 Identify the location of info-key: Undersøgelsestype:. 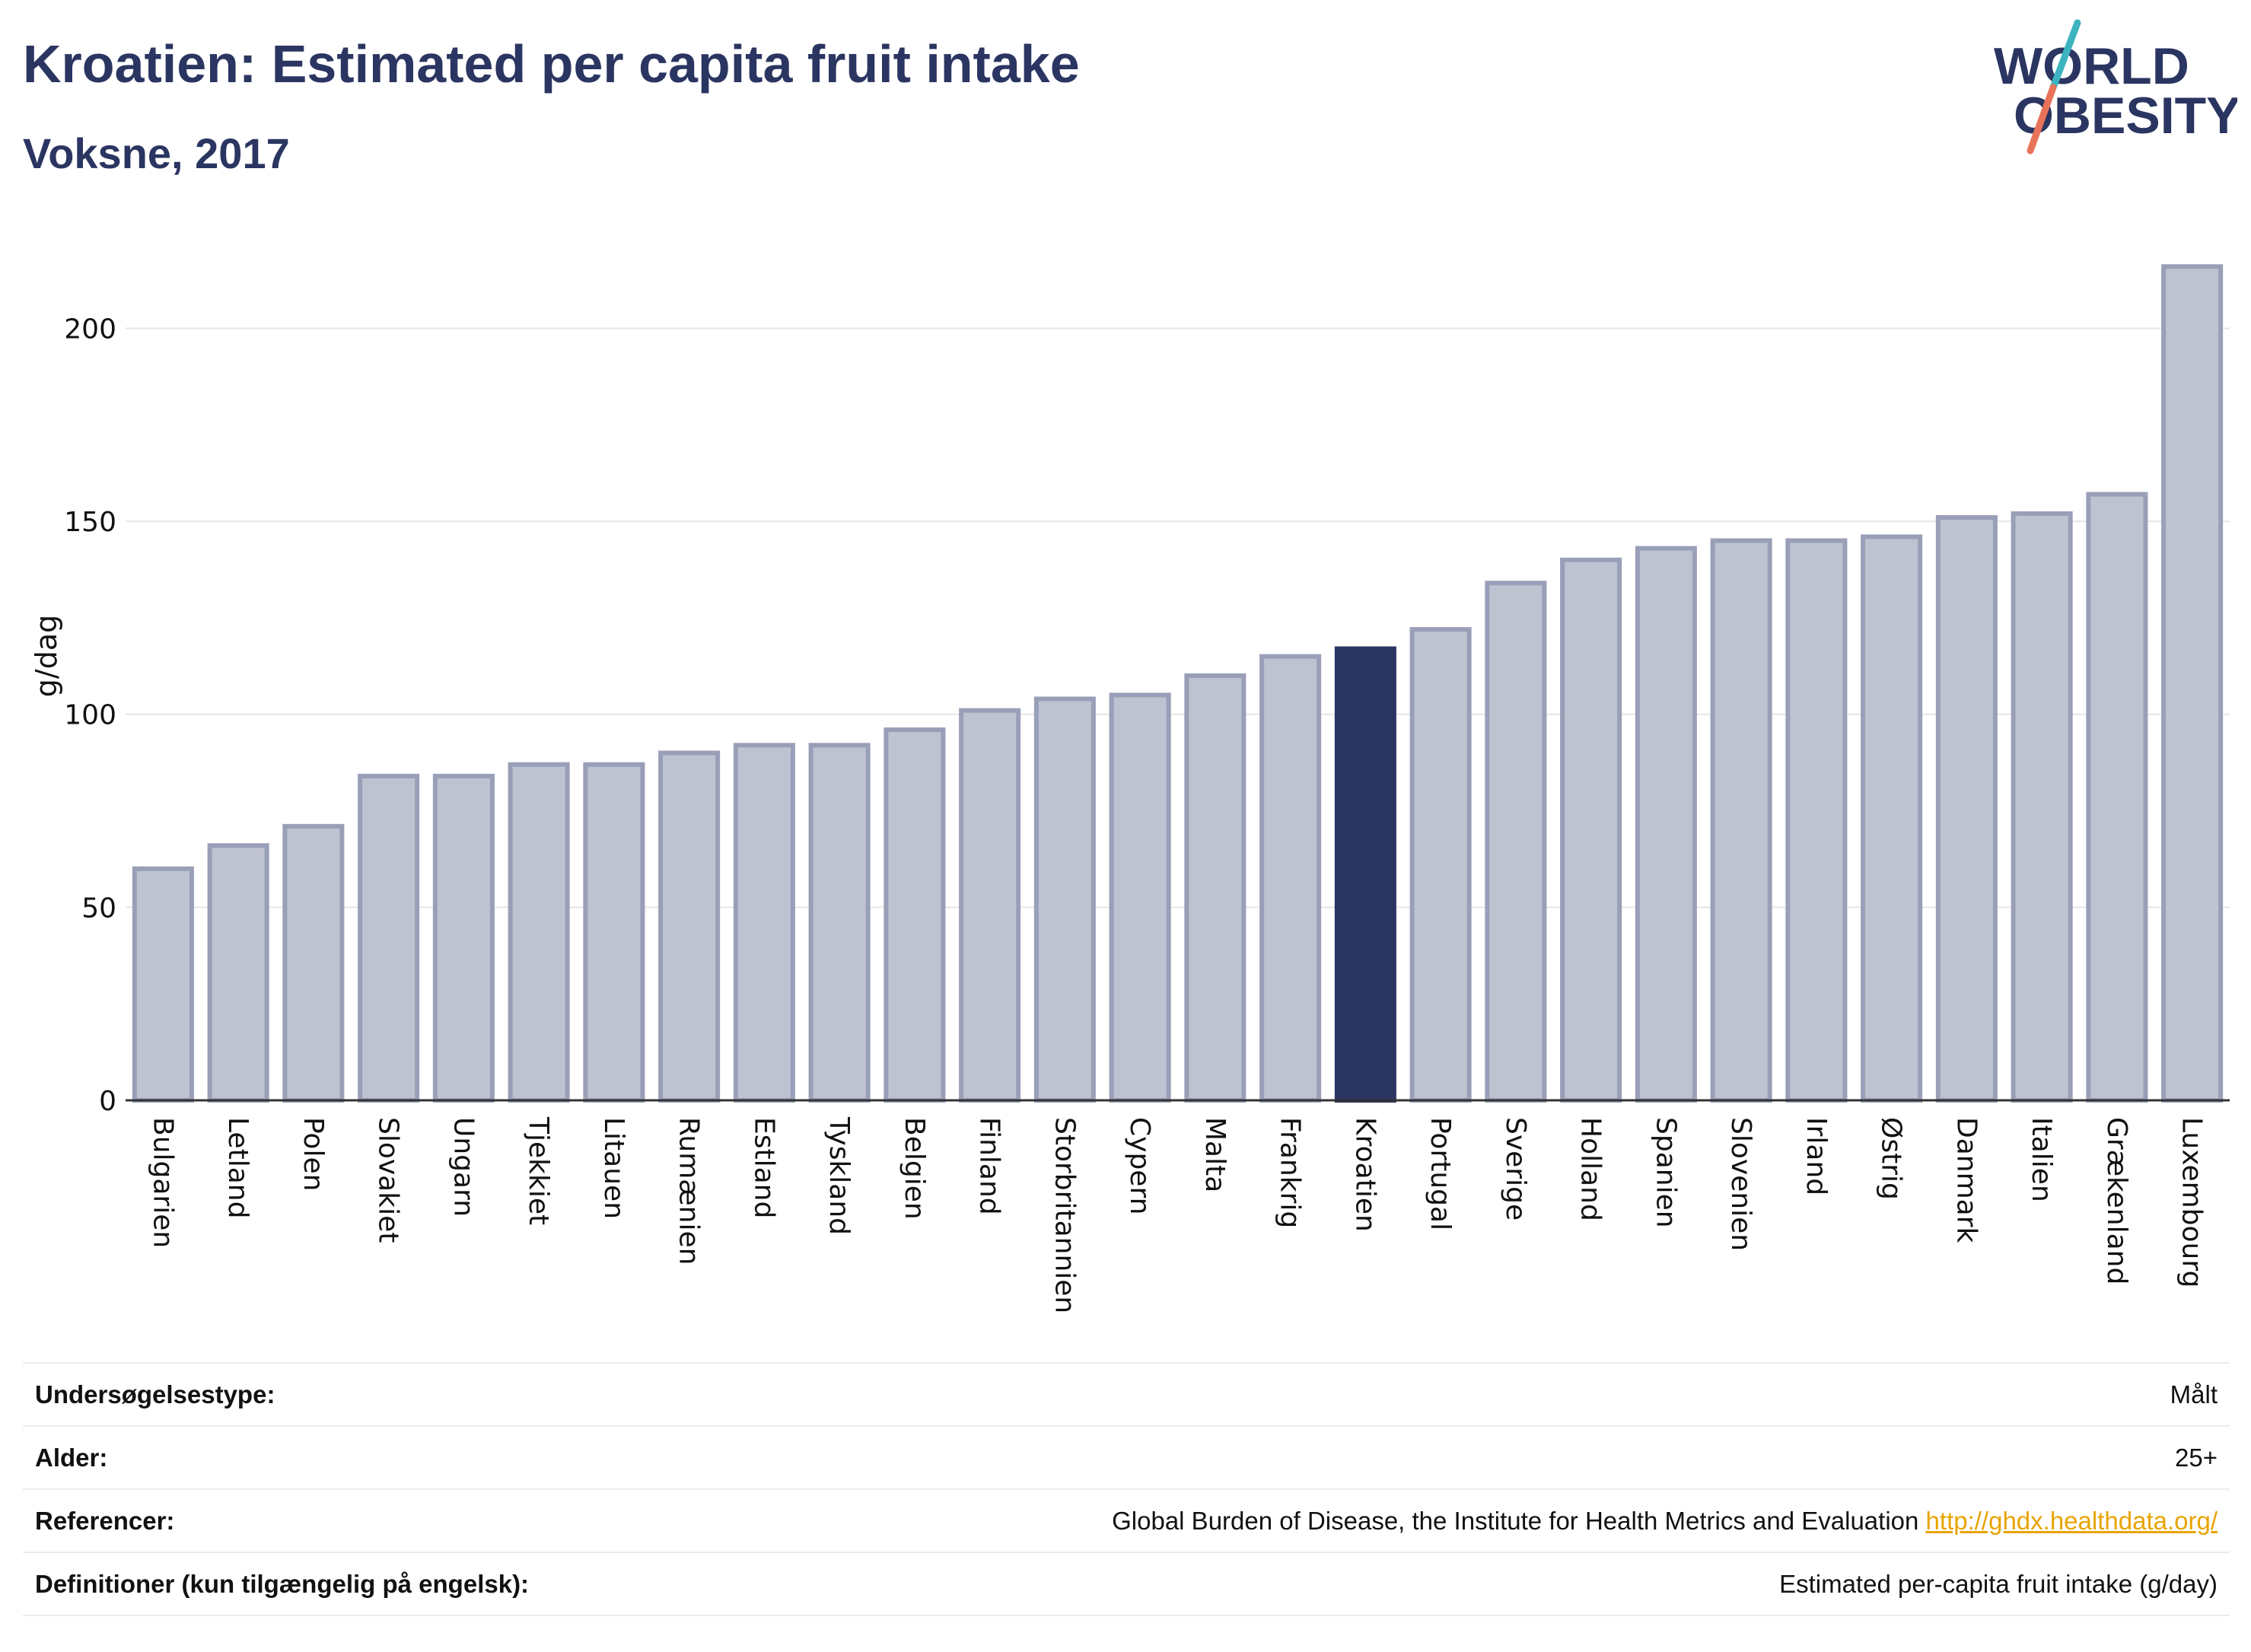
(155, 1394).